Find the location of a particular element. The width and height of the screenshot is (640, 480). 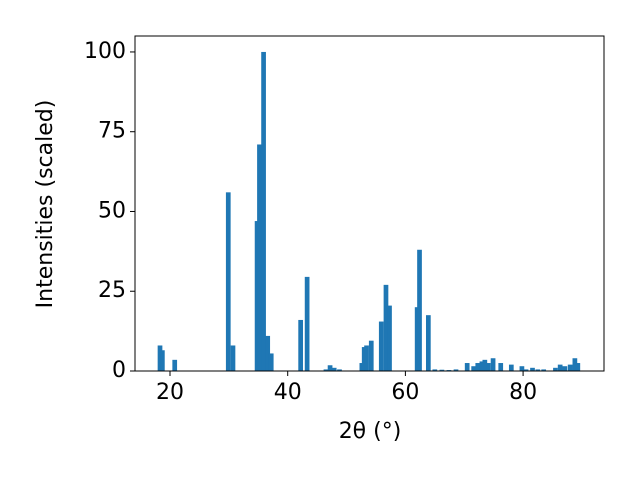

y-tick-label: 25 is located at coordinates (112, 290).